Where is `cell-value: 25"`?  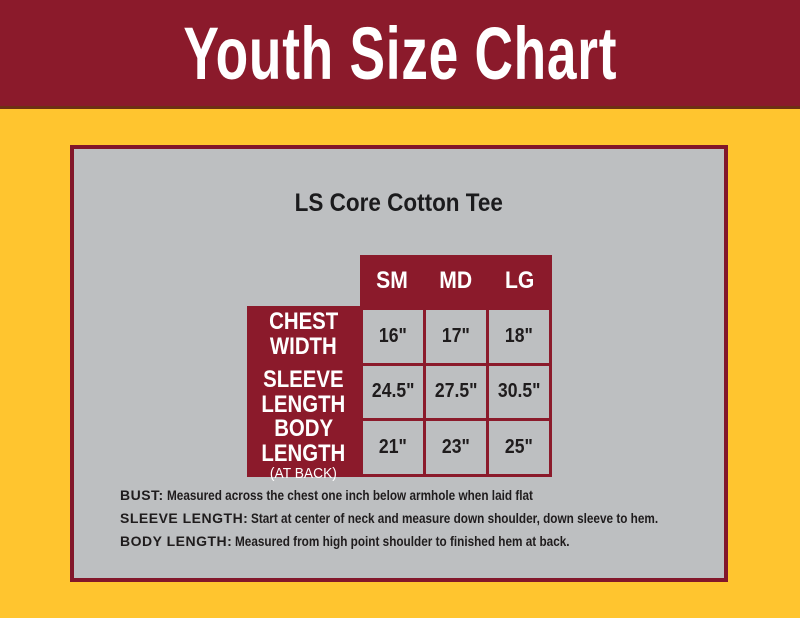
cell-value: 25" is located at coordinates (519, 447).